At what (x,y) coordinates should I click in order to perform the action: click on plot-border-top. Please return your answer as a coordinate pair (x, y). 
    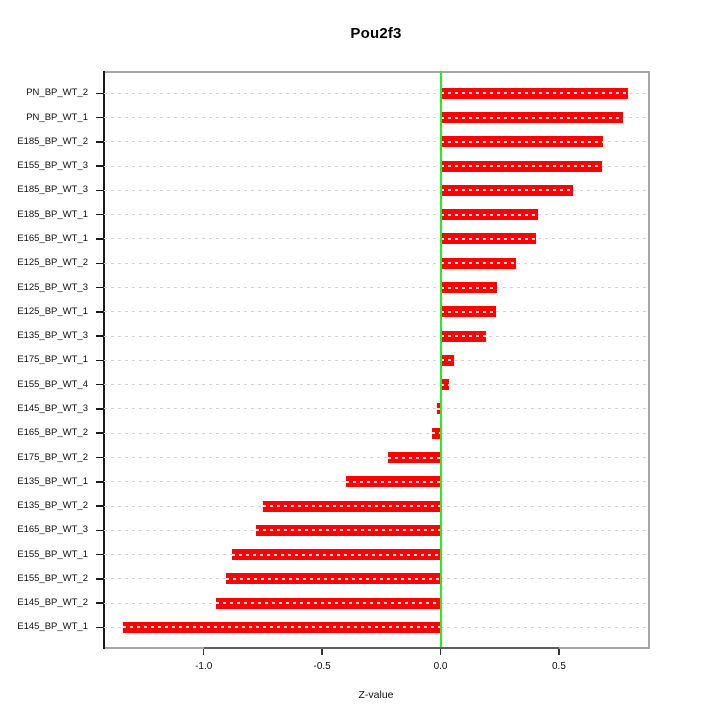
    Looking at the image, I should click on (377, 72).